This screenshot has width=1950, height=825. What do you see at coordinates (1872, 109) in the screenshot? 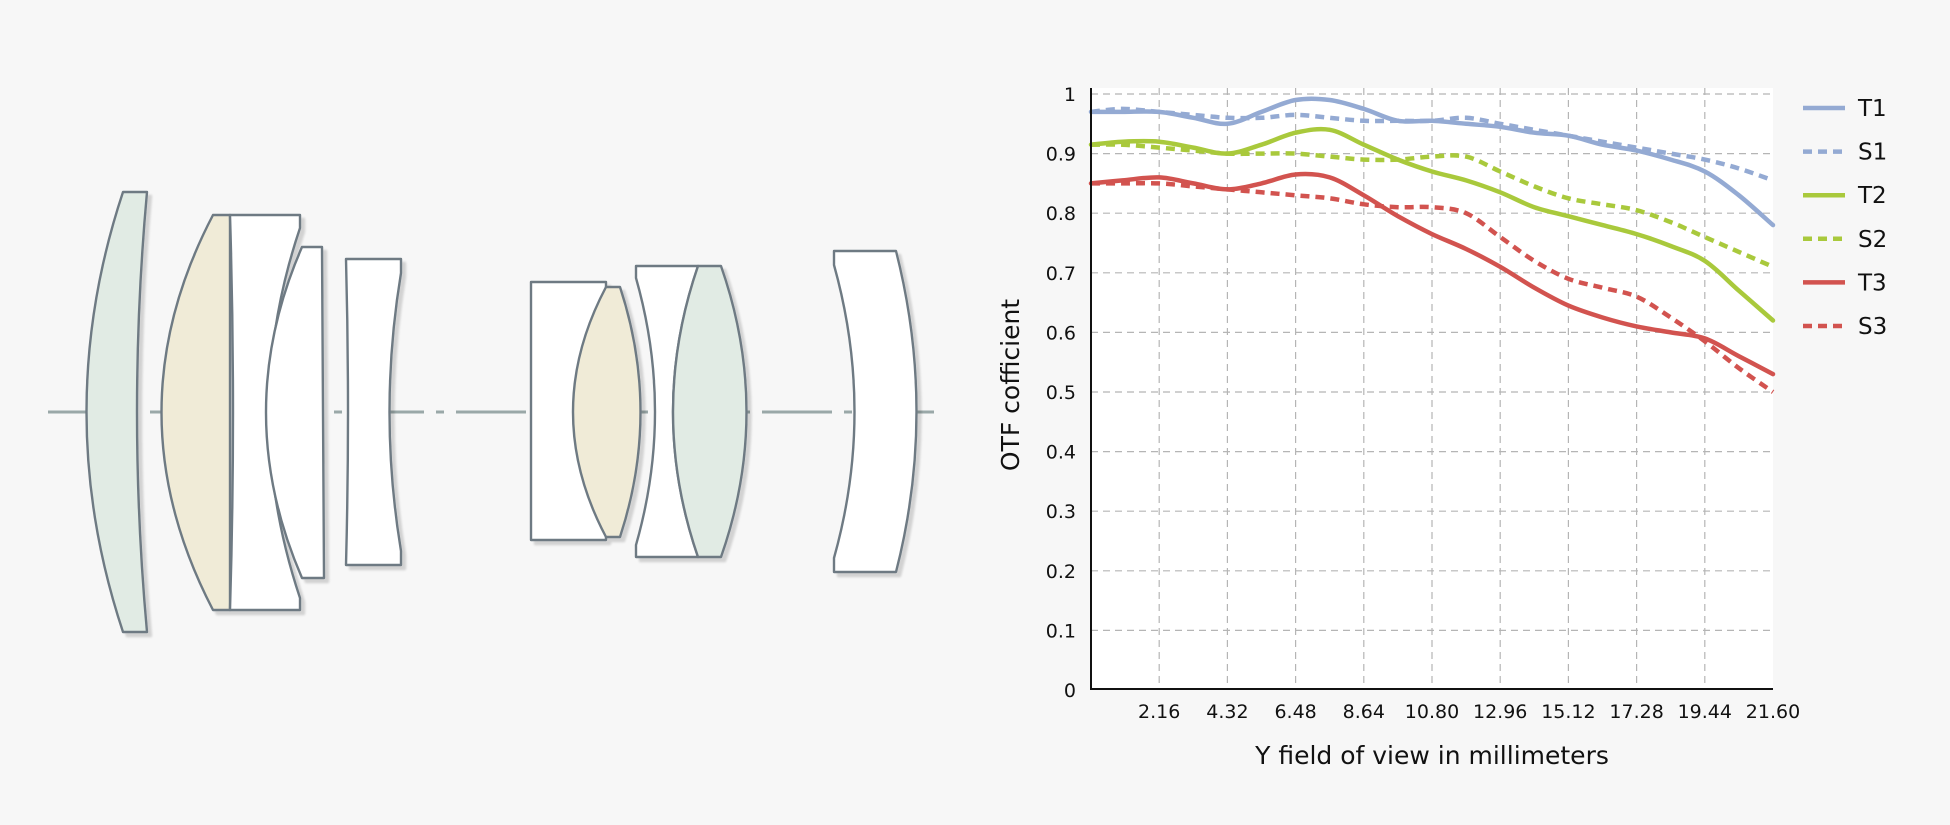
I see `legend-label-t1: T1` at bounding box center [1872, 109].